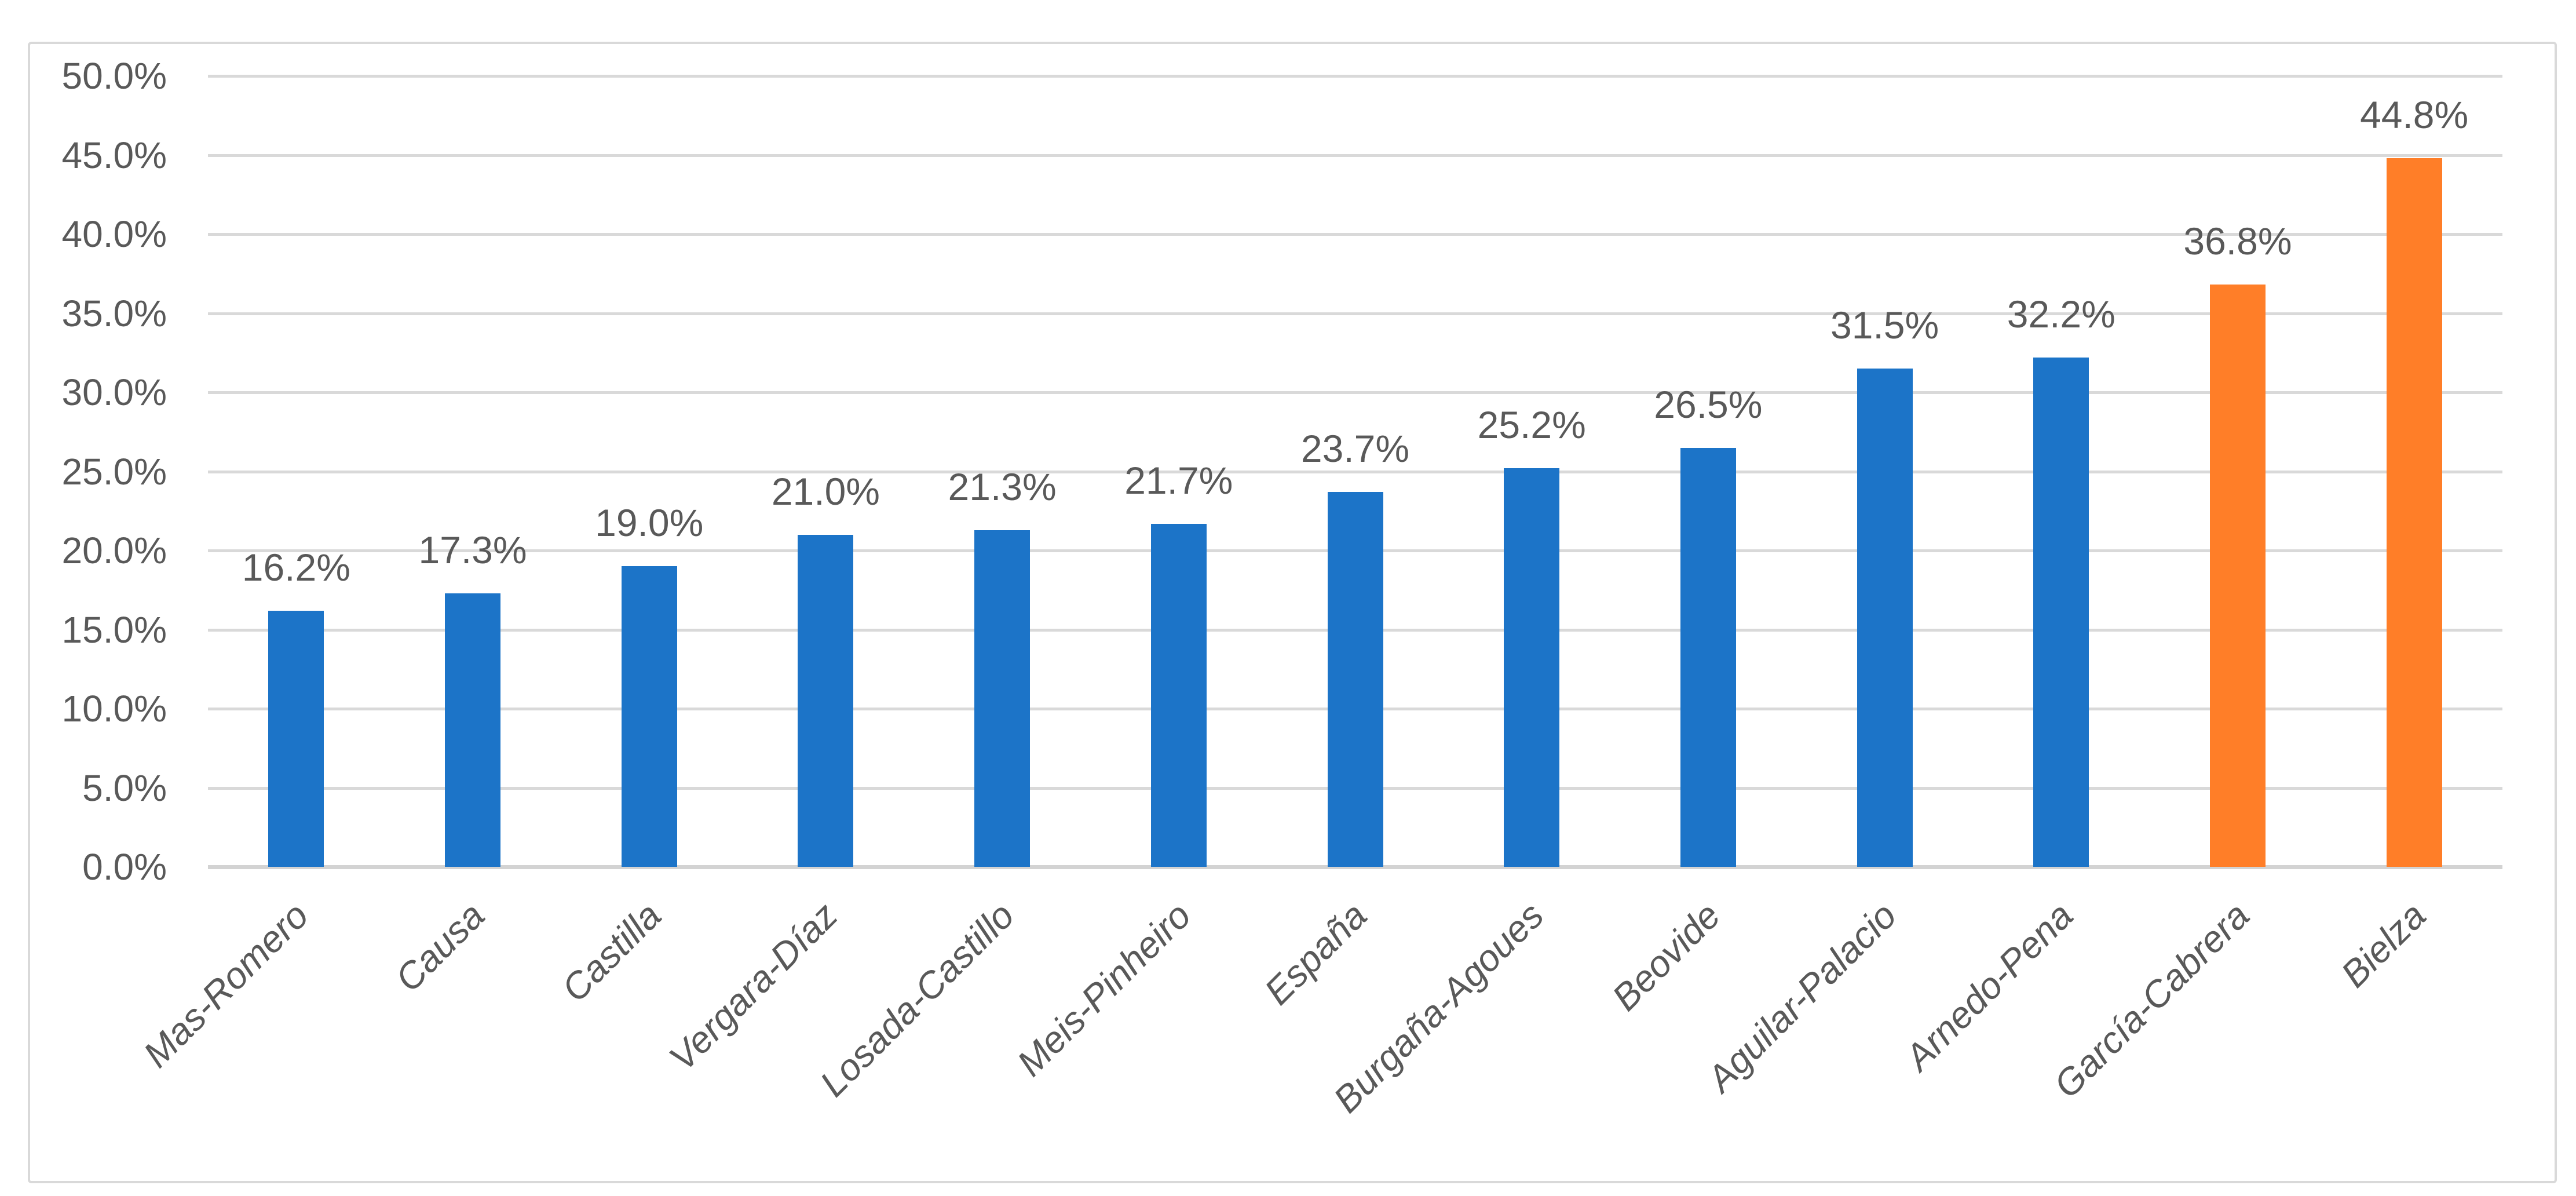  I want to click on x-axis-line, so click(1355, 867).